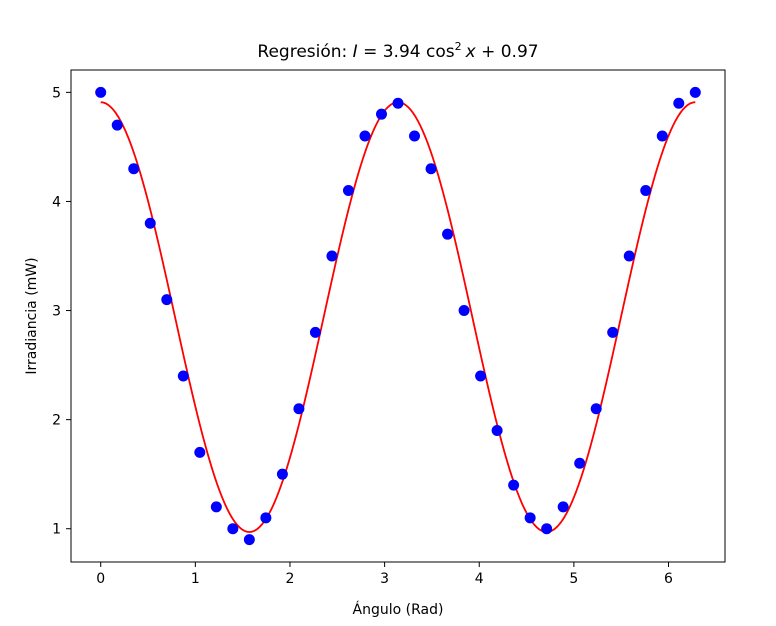  I want to click on x-tick-label: 2, so click(290, 579).